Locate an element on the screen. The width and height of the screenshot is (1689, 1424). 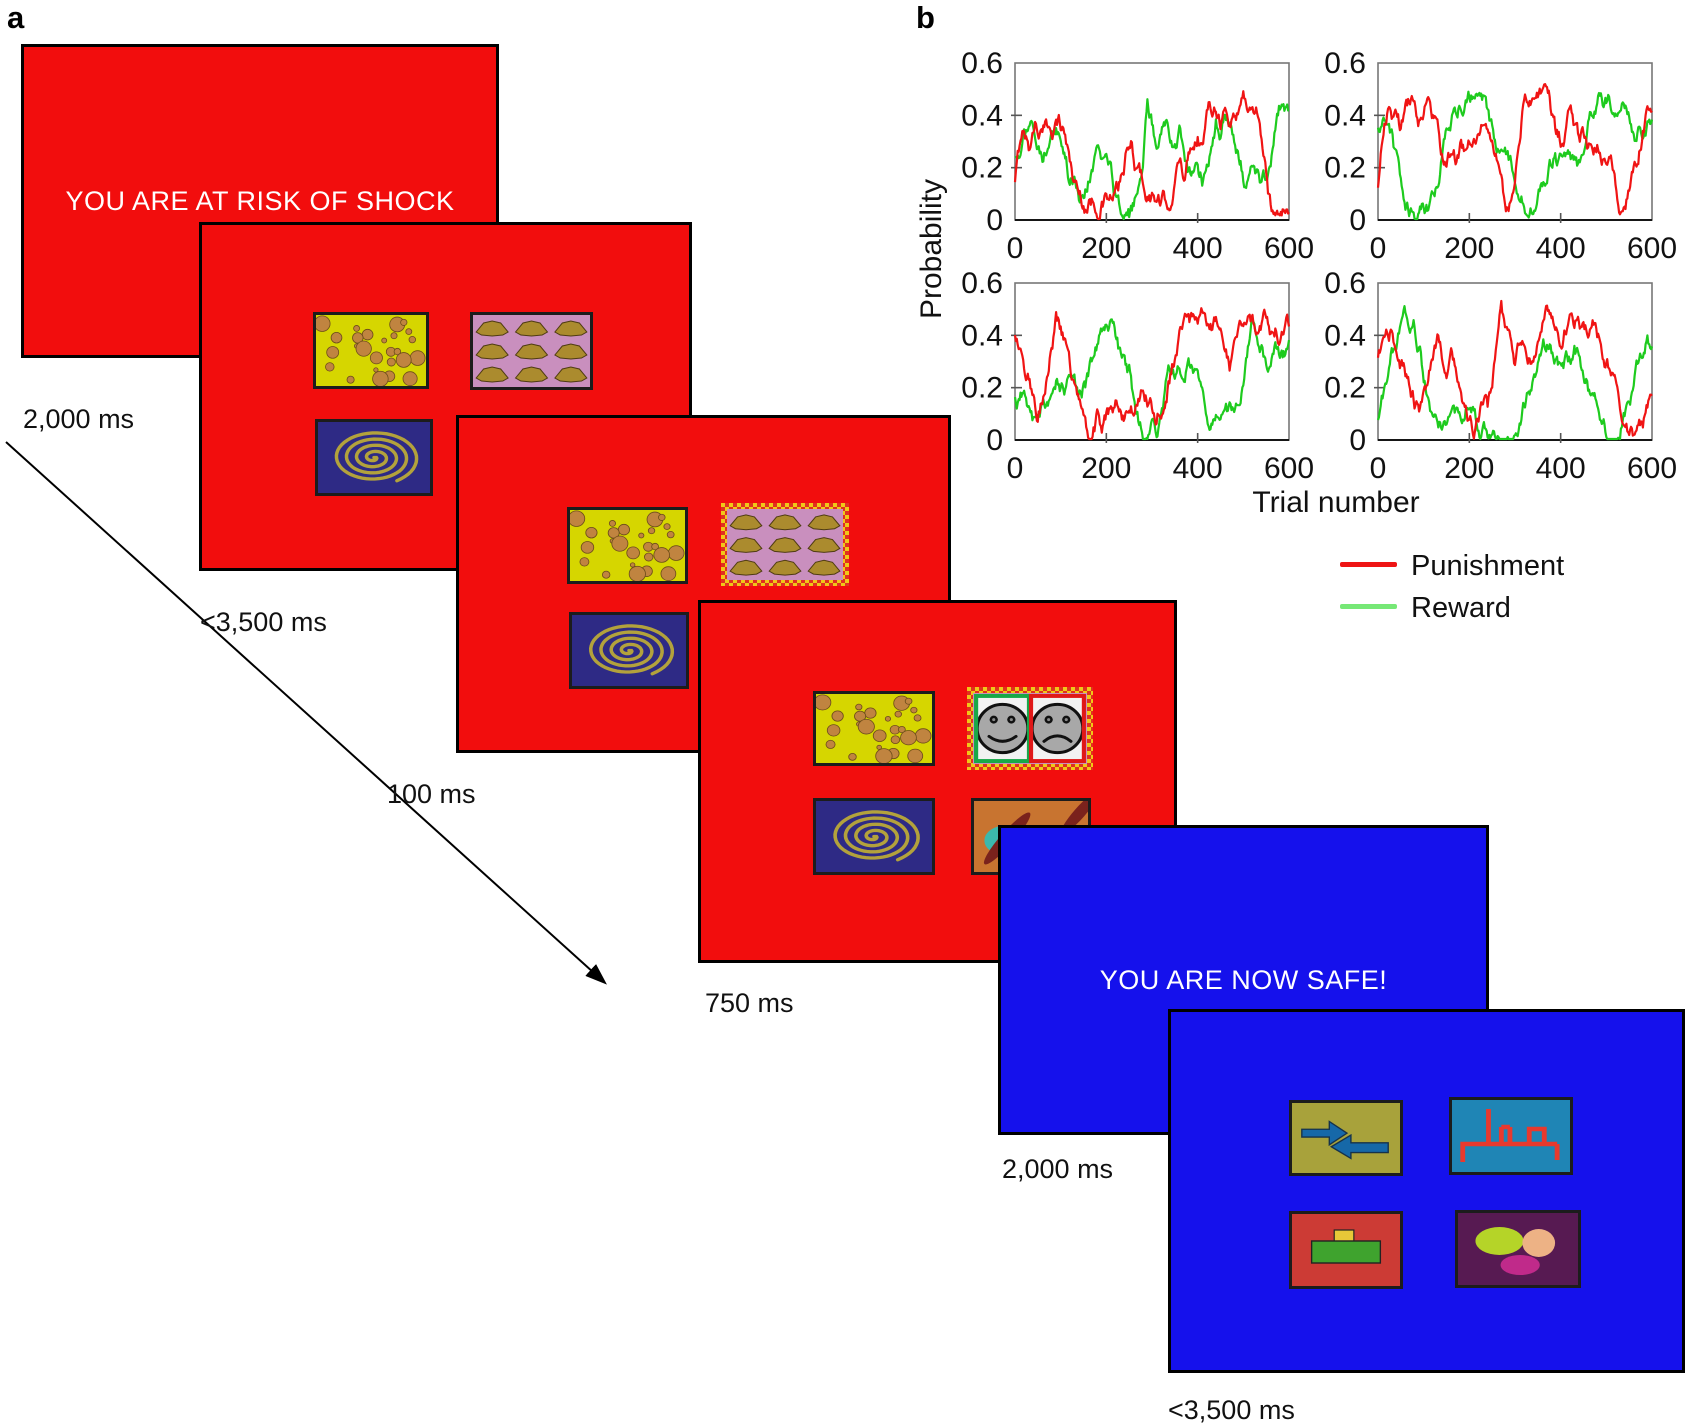
plot-border is located at coordinates (1515, 141).